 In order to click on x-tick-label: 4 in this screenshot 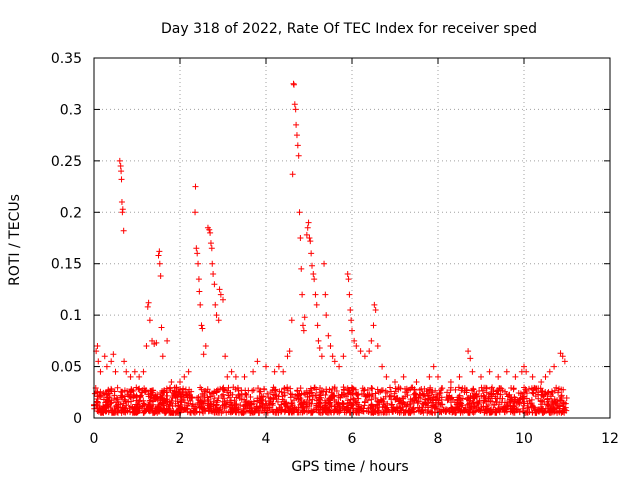, I will do `click(266, 439)`.